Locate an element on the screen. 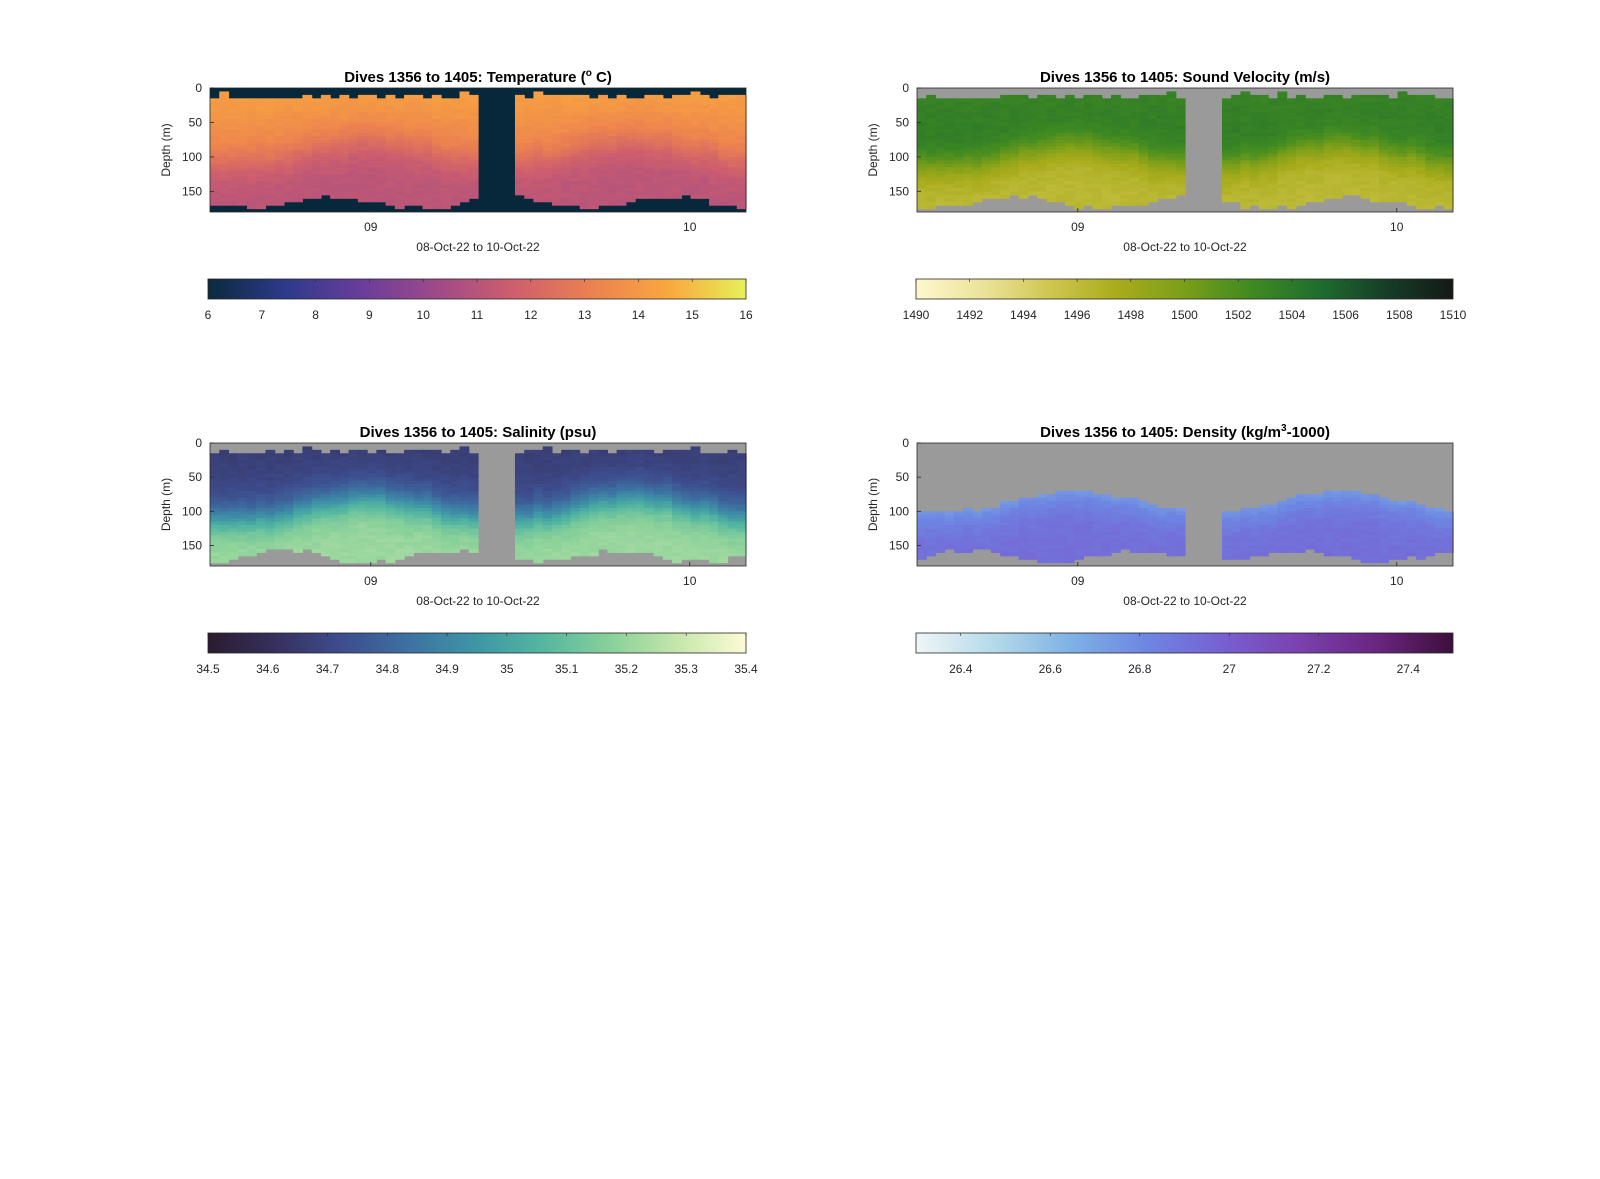 Image resolution: width=1600 pixels, height=1179 pixels. colorbar-tick-label: 1510 is located at coordinates (1453, 315).